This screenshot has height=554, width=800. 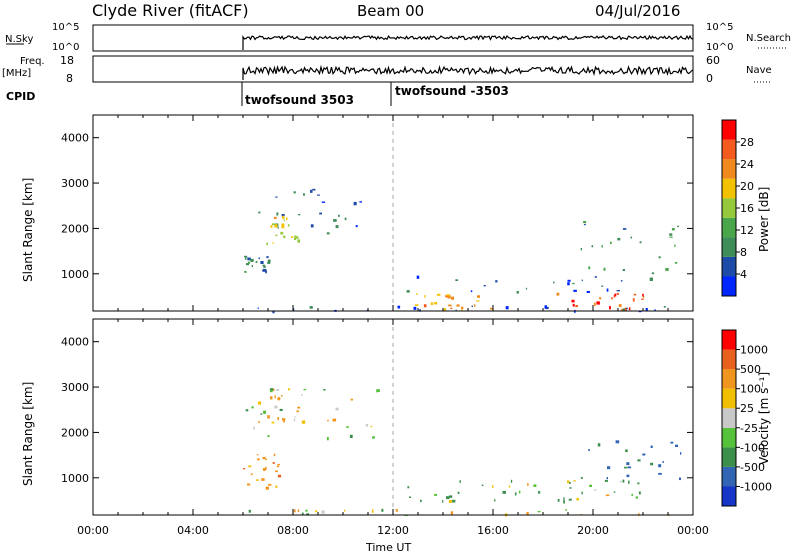 What do you see at coordinates (16, 73) in the screenshot?
I see `freq-unit: [MHz]` at bounding box center [16, 73].